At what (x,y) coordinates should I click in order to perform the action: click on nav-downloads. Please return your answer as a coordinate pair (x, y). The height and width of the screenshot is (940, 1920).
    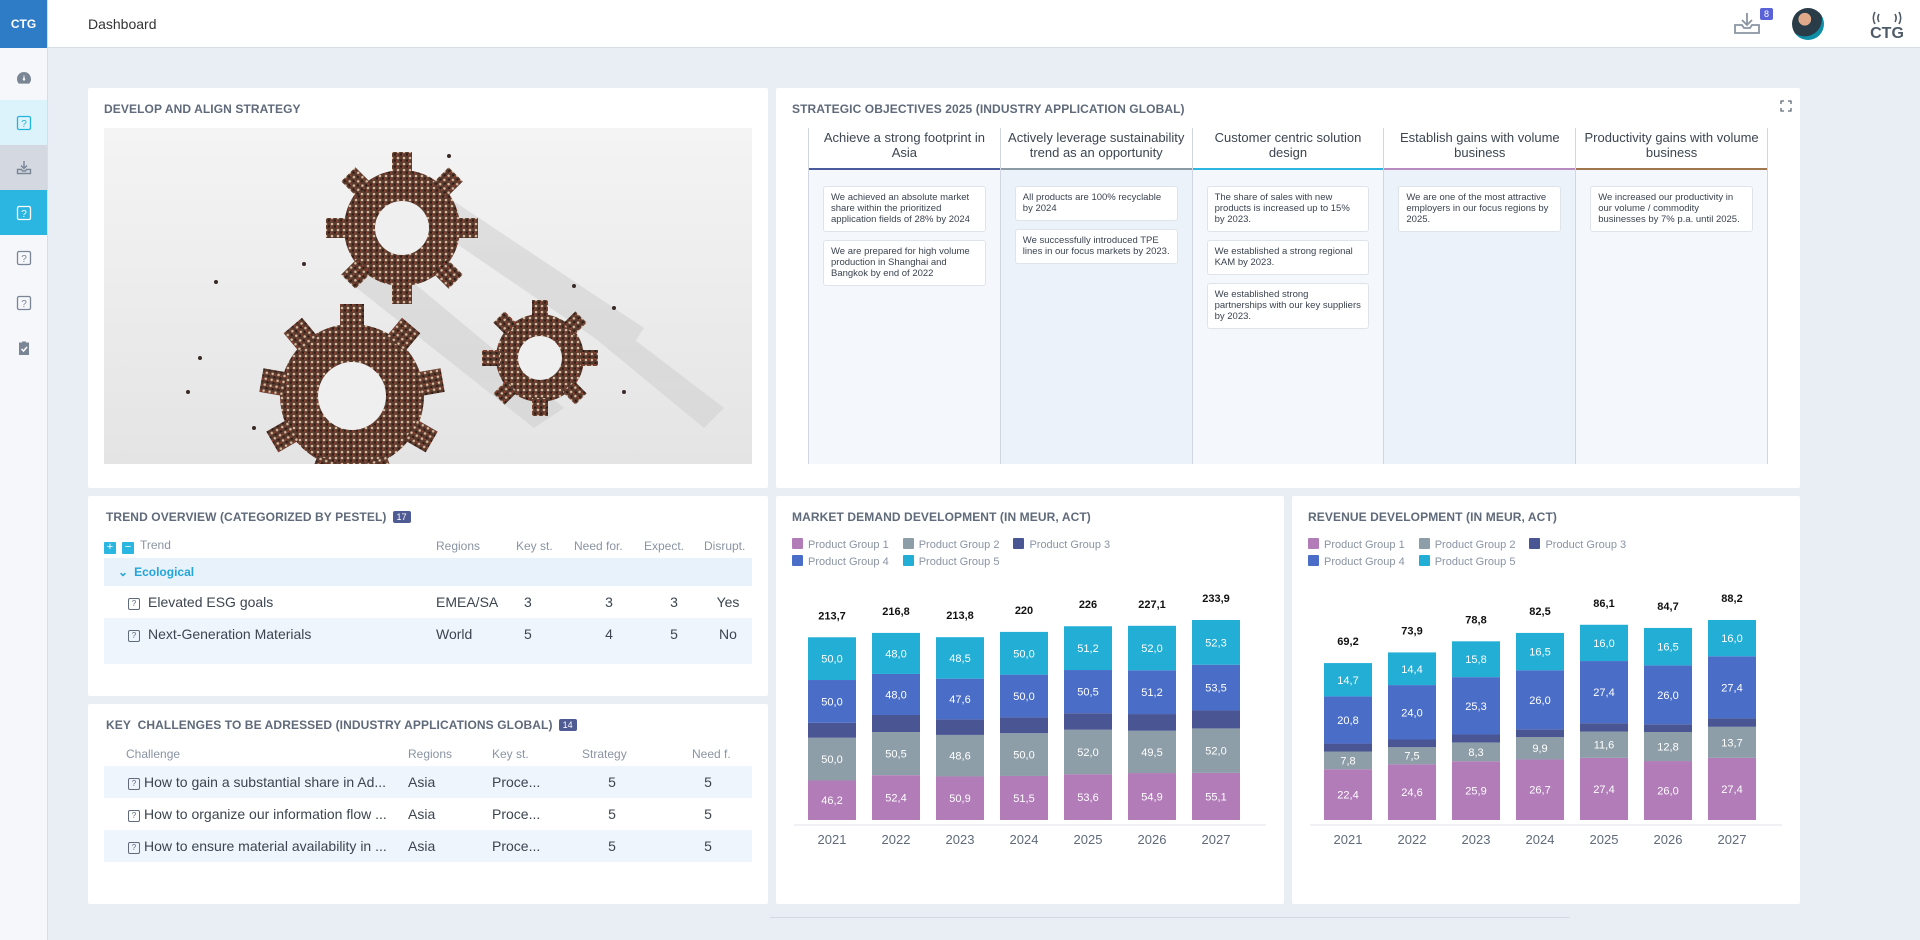
    Looking at the image, I should click on (23, 167).